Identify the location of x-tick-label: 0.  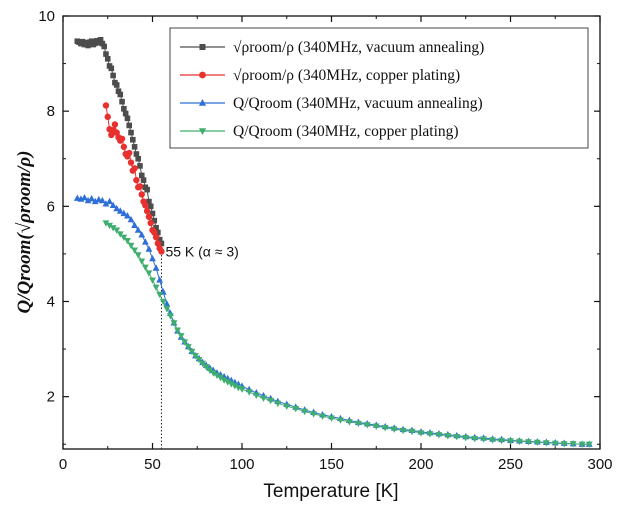
(63, 464).